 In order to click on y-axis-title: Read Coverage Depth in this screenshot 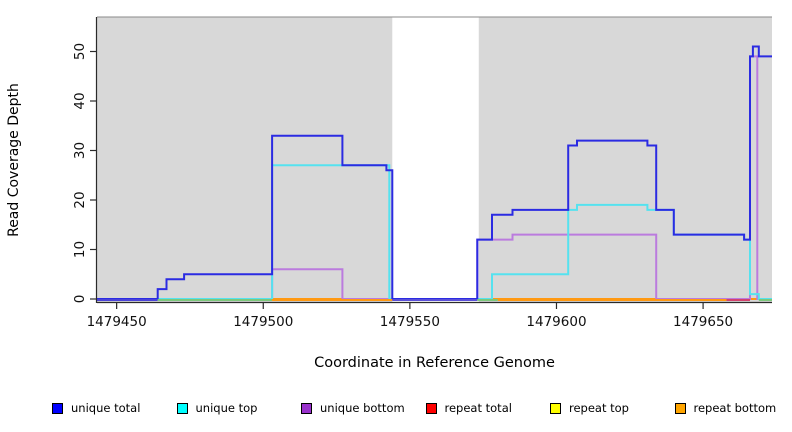, I will do `click(14, 160)`.